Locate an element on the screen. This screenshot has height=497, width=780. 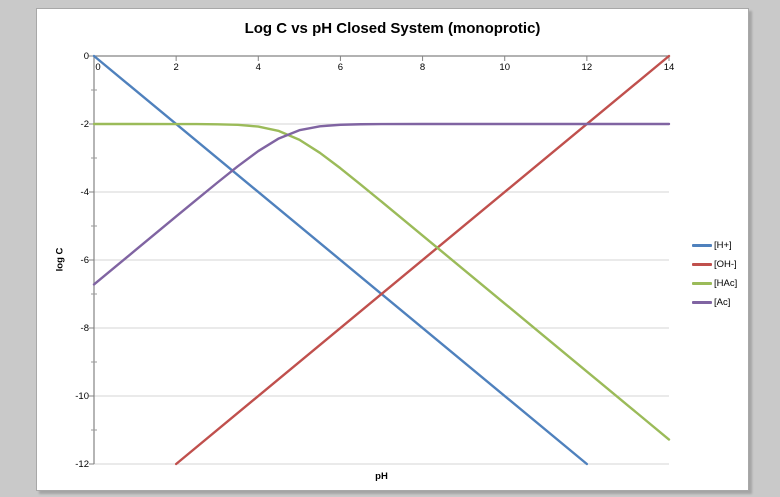
x-tick-label: 2 is located at coordinates (176, 67).